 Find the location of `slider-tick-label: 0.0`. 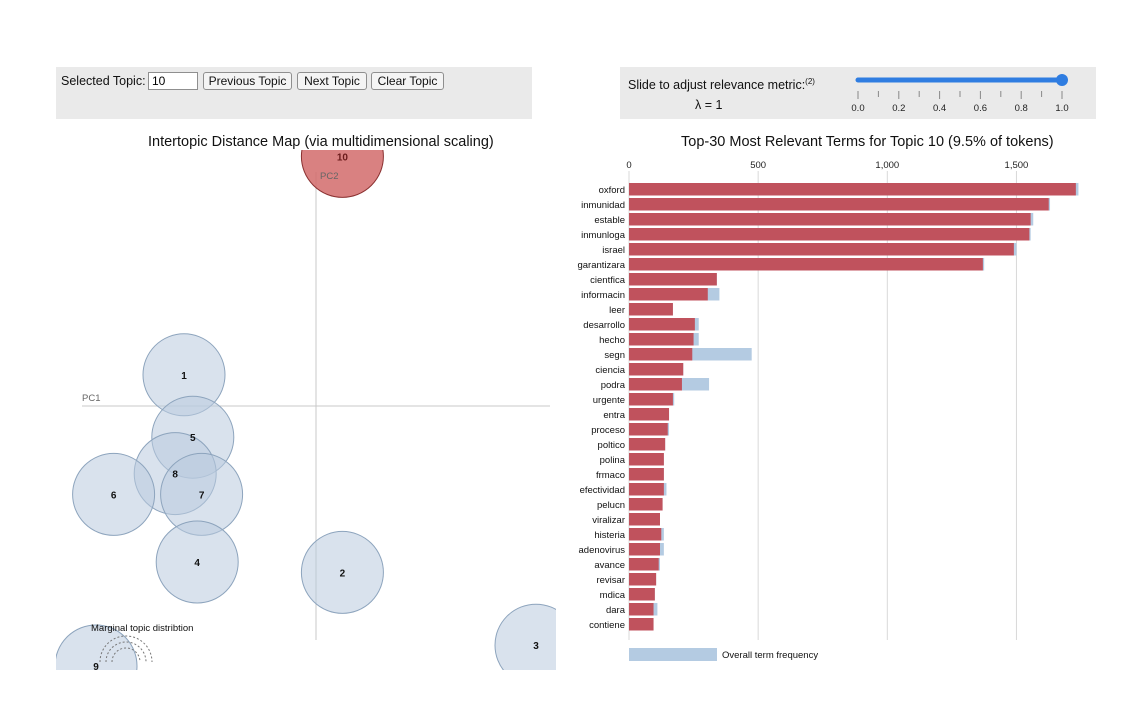

slider-tick-label: 0.0 is located at coordinates (857, 108).